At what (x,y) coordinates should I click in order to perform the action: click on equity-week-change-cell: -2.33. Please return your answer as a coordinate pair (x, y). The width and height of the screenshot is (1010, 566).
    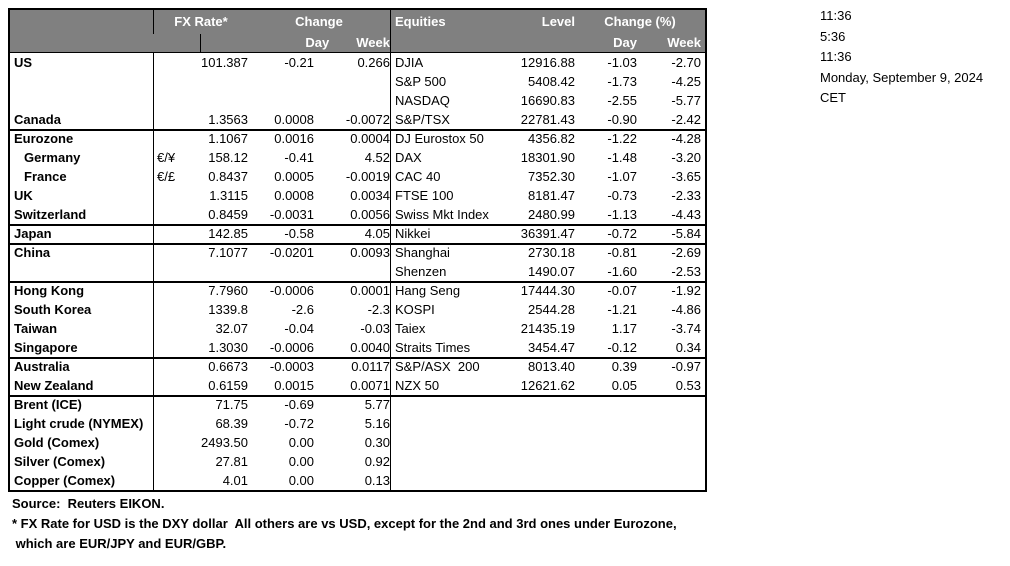
    Looking at the image, I should click on (686, 195).